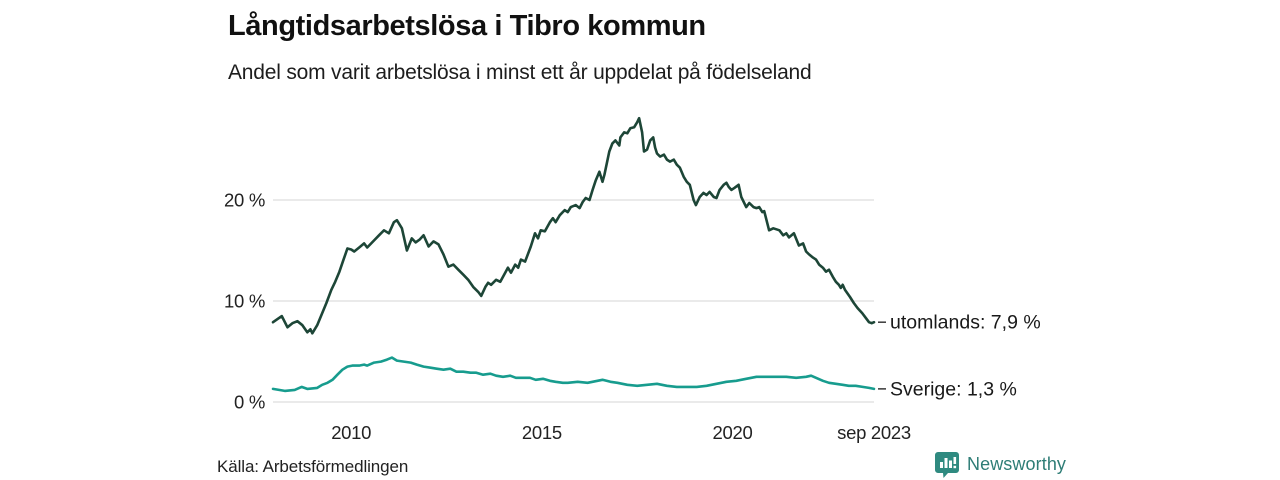  I want to click on series-end-label-utomlands: utomlands: 7,9 %, so click(965, 323).